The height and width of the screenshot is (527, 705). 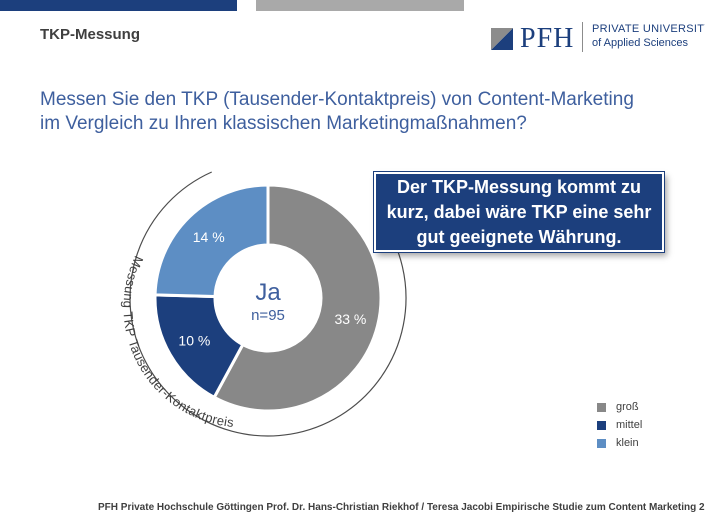 I want to click on legend-item-1: groß, so click(x=619, y=407).